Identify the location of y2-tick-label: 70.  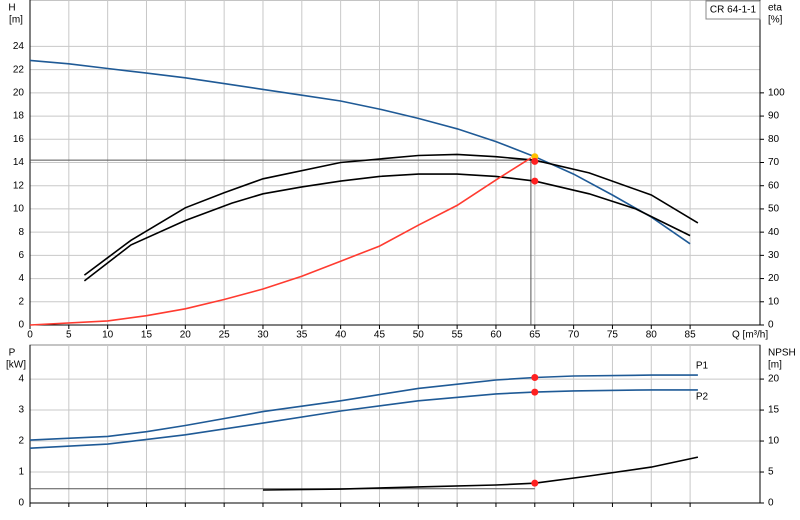
(774, 162).